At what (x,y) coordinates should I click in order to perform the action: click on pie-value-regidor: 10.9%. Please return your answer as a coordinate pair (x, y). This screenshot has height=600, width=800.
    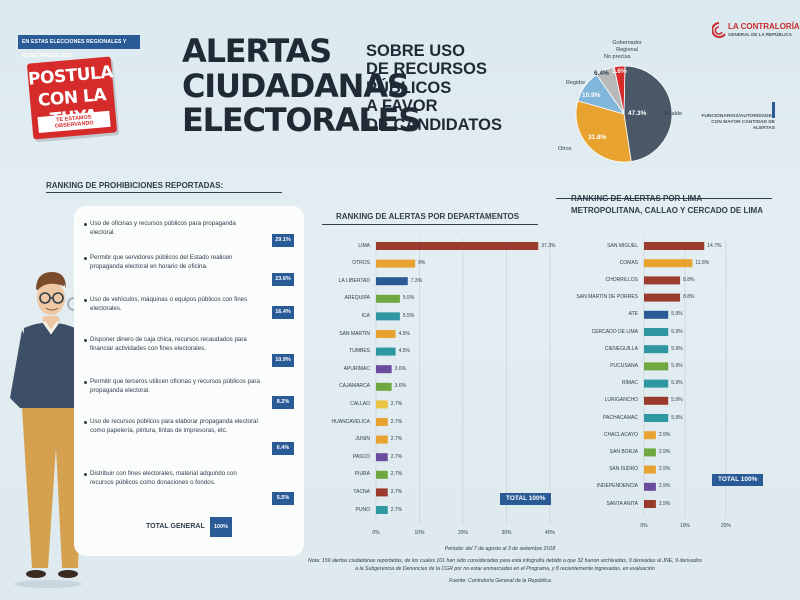
    Looking at the image, I should click on (591, 95).